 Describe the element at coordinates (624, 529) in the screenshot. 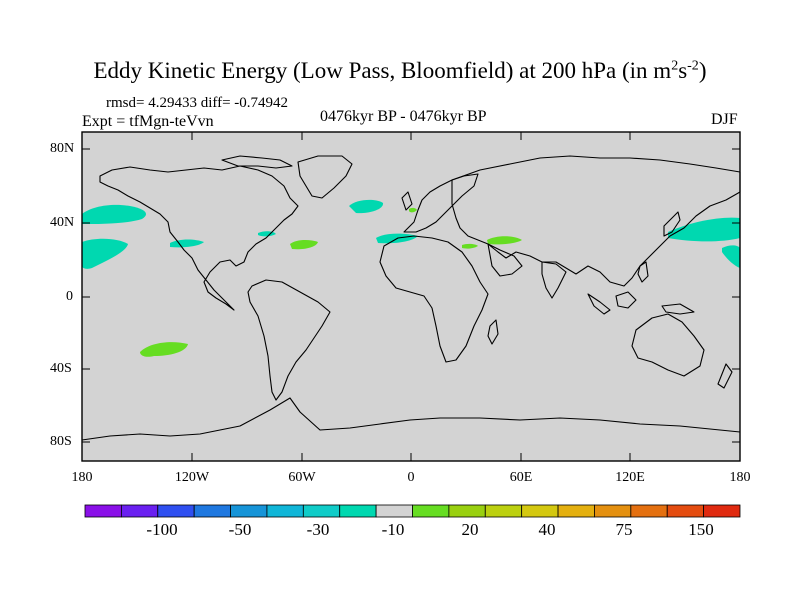

I see `colorbar-label: 75` at that location.